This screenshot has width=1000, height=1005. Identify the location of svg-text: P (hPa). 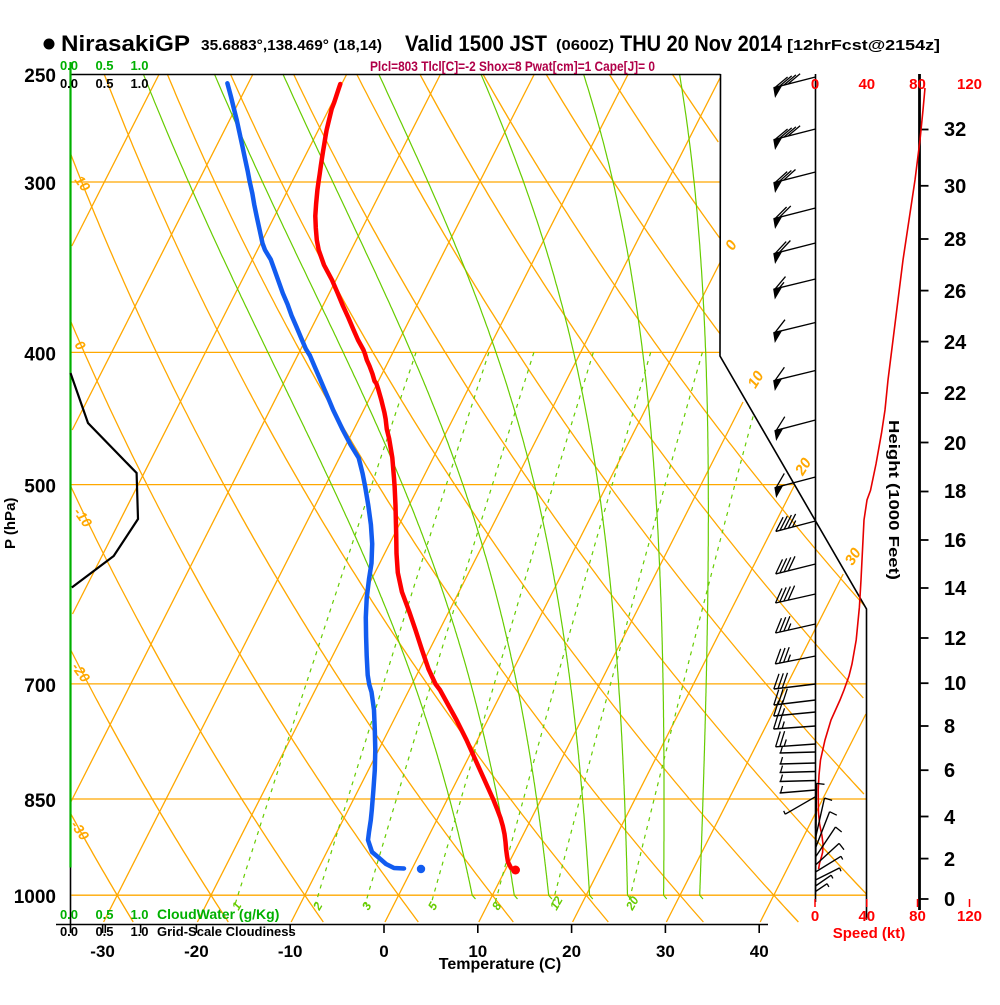
(10, 523).